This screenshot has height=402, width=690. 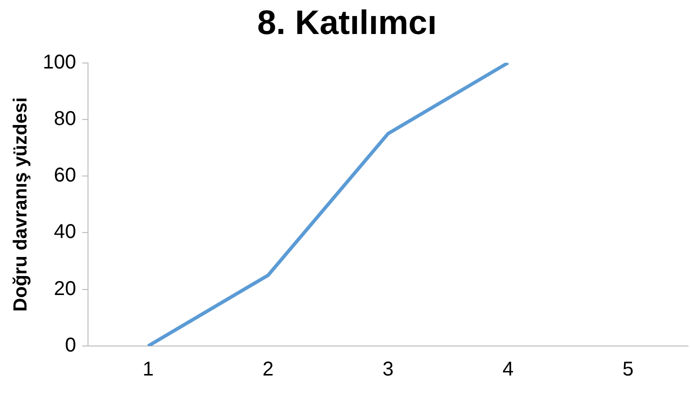 What do you see at coordinates (65, 119) in the screenshot?
I see `y-tick-label: 80` at bounding box center [65, 119].